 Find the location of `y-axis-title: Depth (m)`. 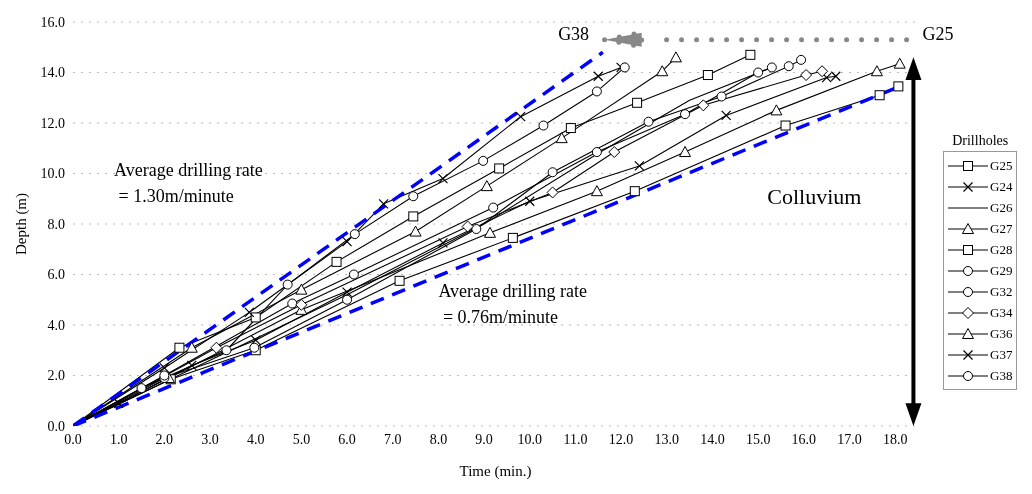

y-axis-title: Depth (m) is located at coordinates (21, 224).